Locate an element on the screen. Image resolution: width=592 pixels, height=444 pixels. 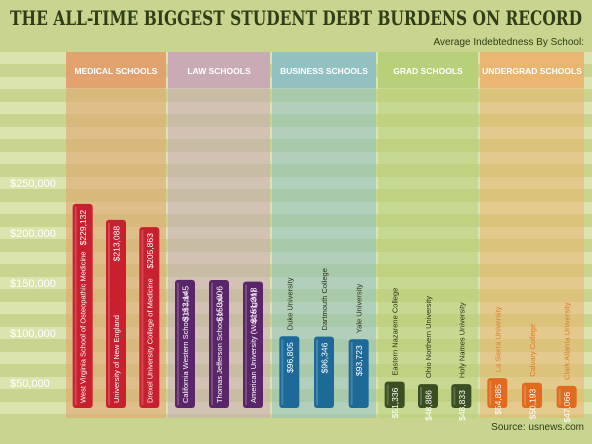
value-label: $151,318 is located at coordinates (254, 305).